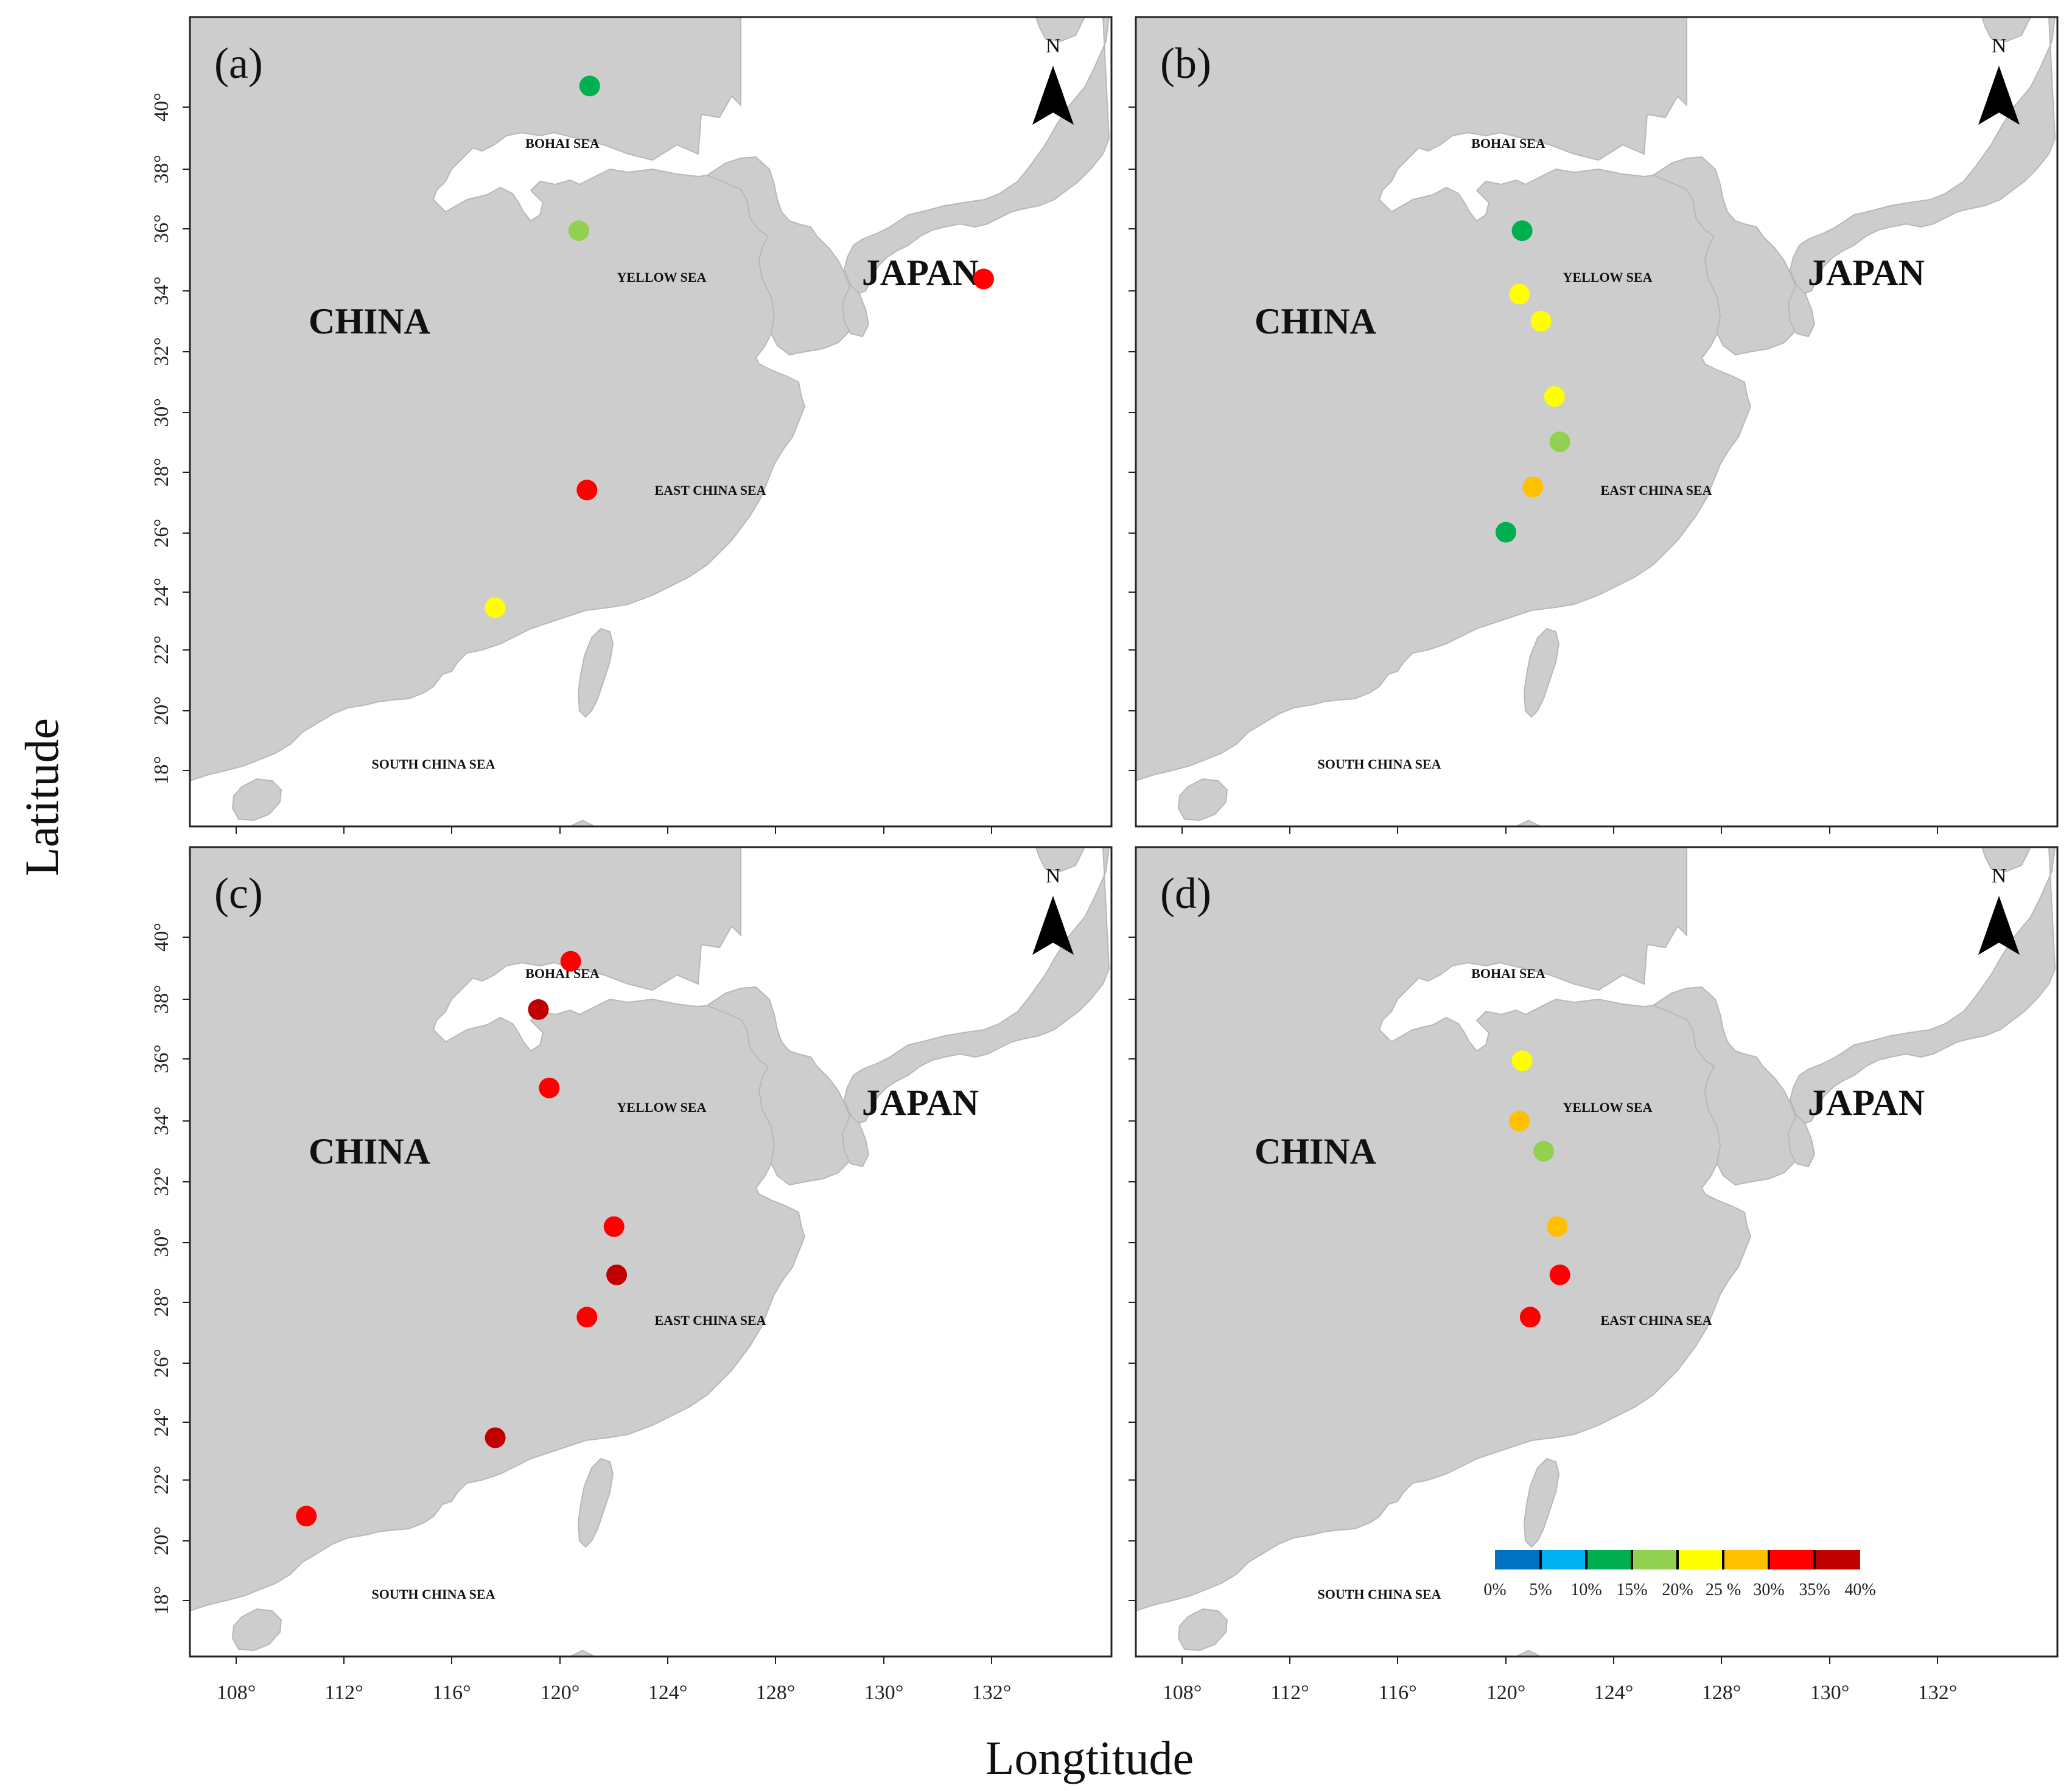  Describe the element at coordinates (161, 1121) in the screenshot. I see `lat-tick-label: 34°` at that location.